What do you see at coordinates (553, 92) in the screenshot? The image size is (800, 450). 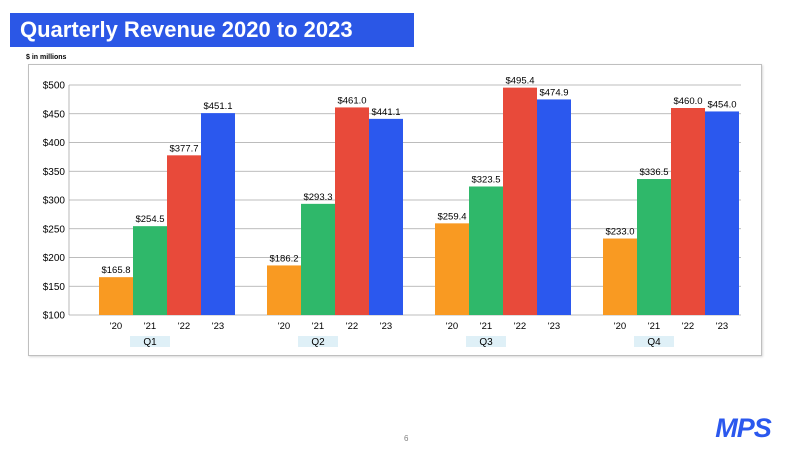 I see `data-label: $474.9` at bounding box center [553, 92].